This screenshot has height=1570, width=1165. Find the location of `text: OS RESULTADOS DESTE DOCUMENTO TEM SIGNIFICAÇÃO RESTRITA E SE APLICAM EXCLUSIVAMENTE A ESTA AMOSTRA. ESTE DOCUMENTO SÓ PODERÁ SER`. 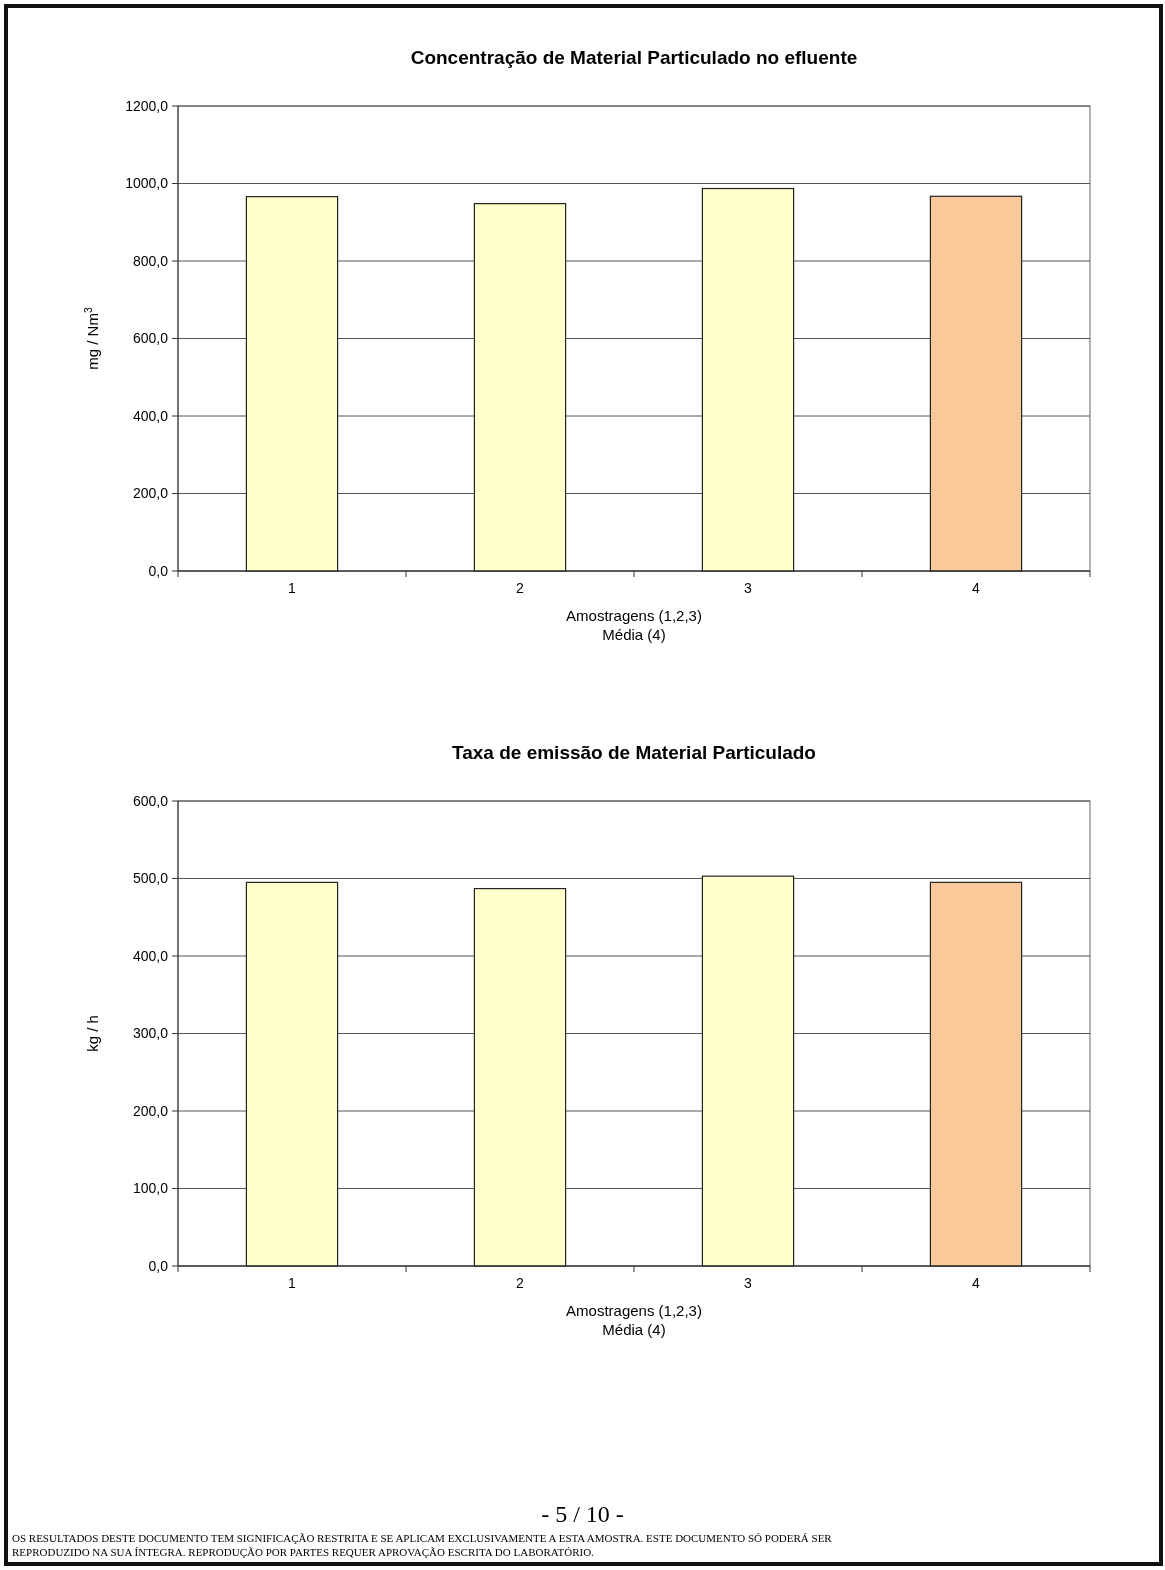

text: OS RESULTADOS DESTE DOCUMENTO TEM SIGNIFICAÇÃO RESTRITA E SE APLICAM EXCLUSIVAMENTE A ESTA AMOSTRA. ESTE DOCUMENTO SÓ PODERÁ SER is located at coordinates (422, 1538).